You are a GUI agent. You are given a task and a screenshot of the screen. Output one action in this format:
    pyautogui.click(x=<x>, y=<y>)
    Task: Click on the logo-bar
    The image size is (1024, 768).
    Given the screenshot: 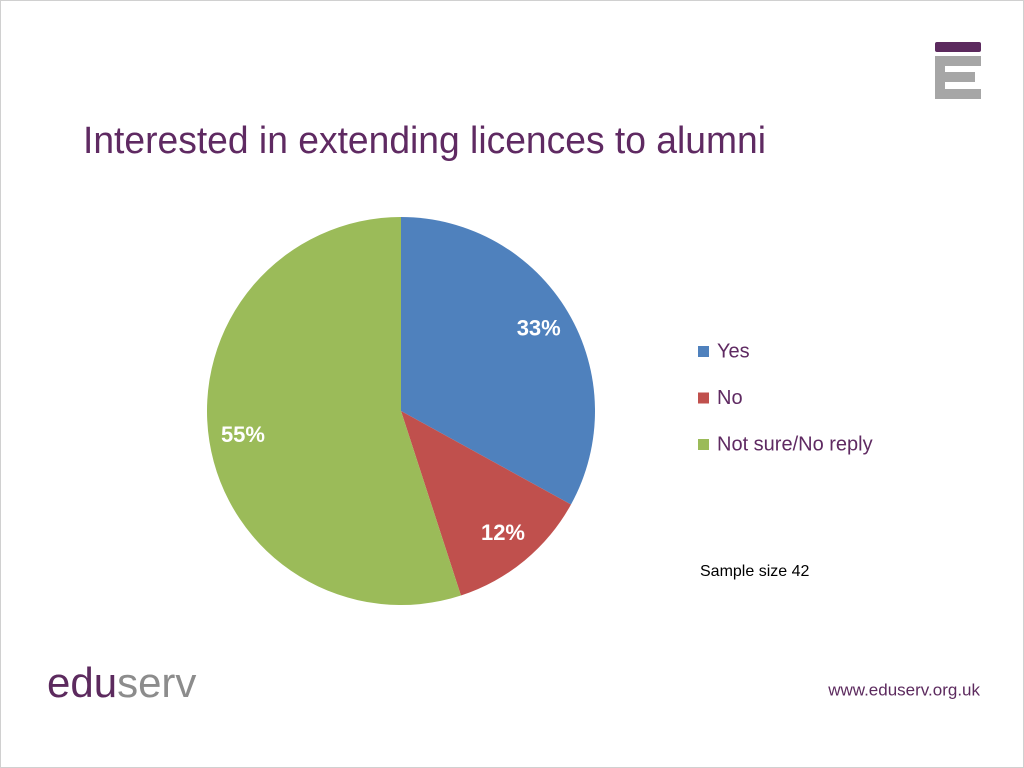 What is the action you would take?
    pyautogui.click(x=958, y=47)
    